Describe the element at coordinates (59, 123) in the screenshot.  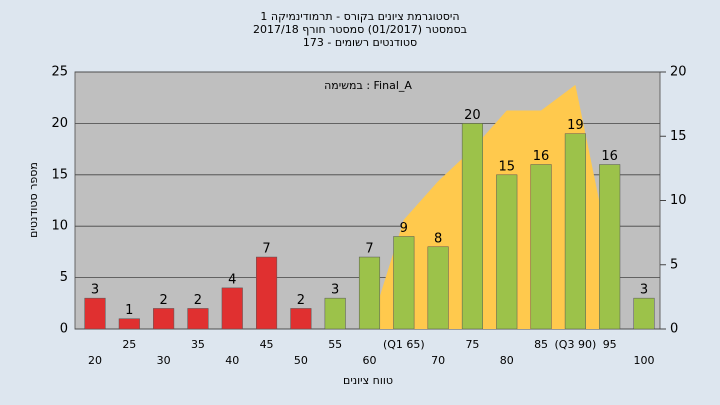
I see `y-tick-label: 20` at that location.